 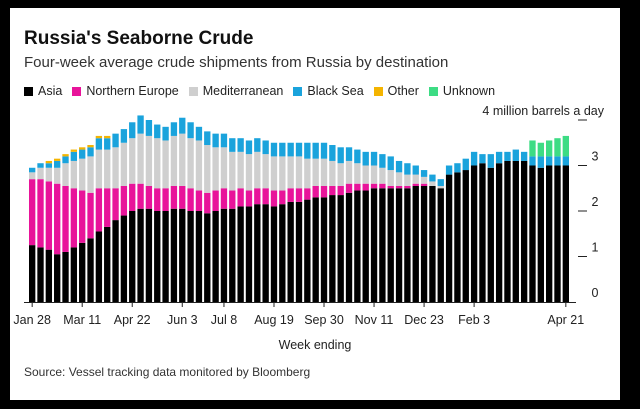 What do you see at coordinates (403, 91) in the screenshot?
I see `legend-label: Other` at bounding box center [403, 91].